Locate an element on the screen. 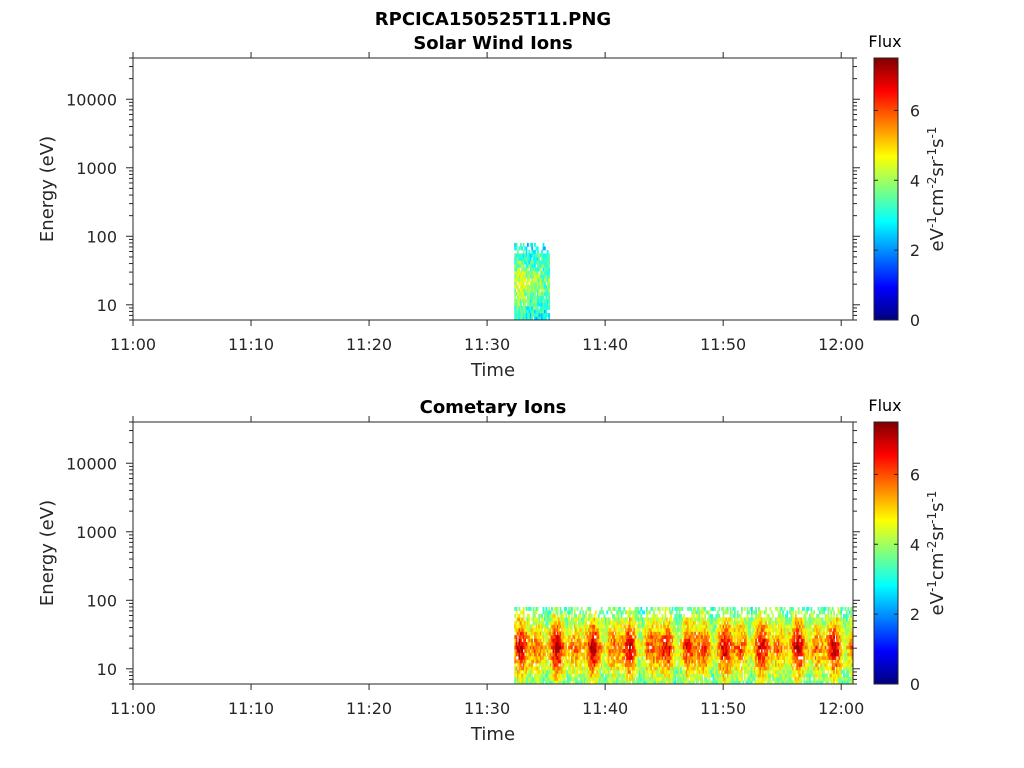 The height and width of the screenshot is (768, 1024). figure-title: RPCICA150525T11.PNG is located at coordinates (493, 19).